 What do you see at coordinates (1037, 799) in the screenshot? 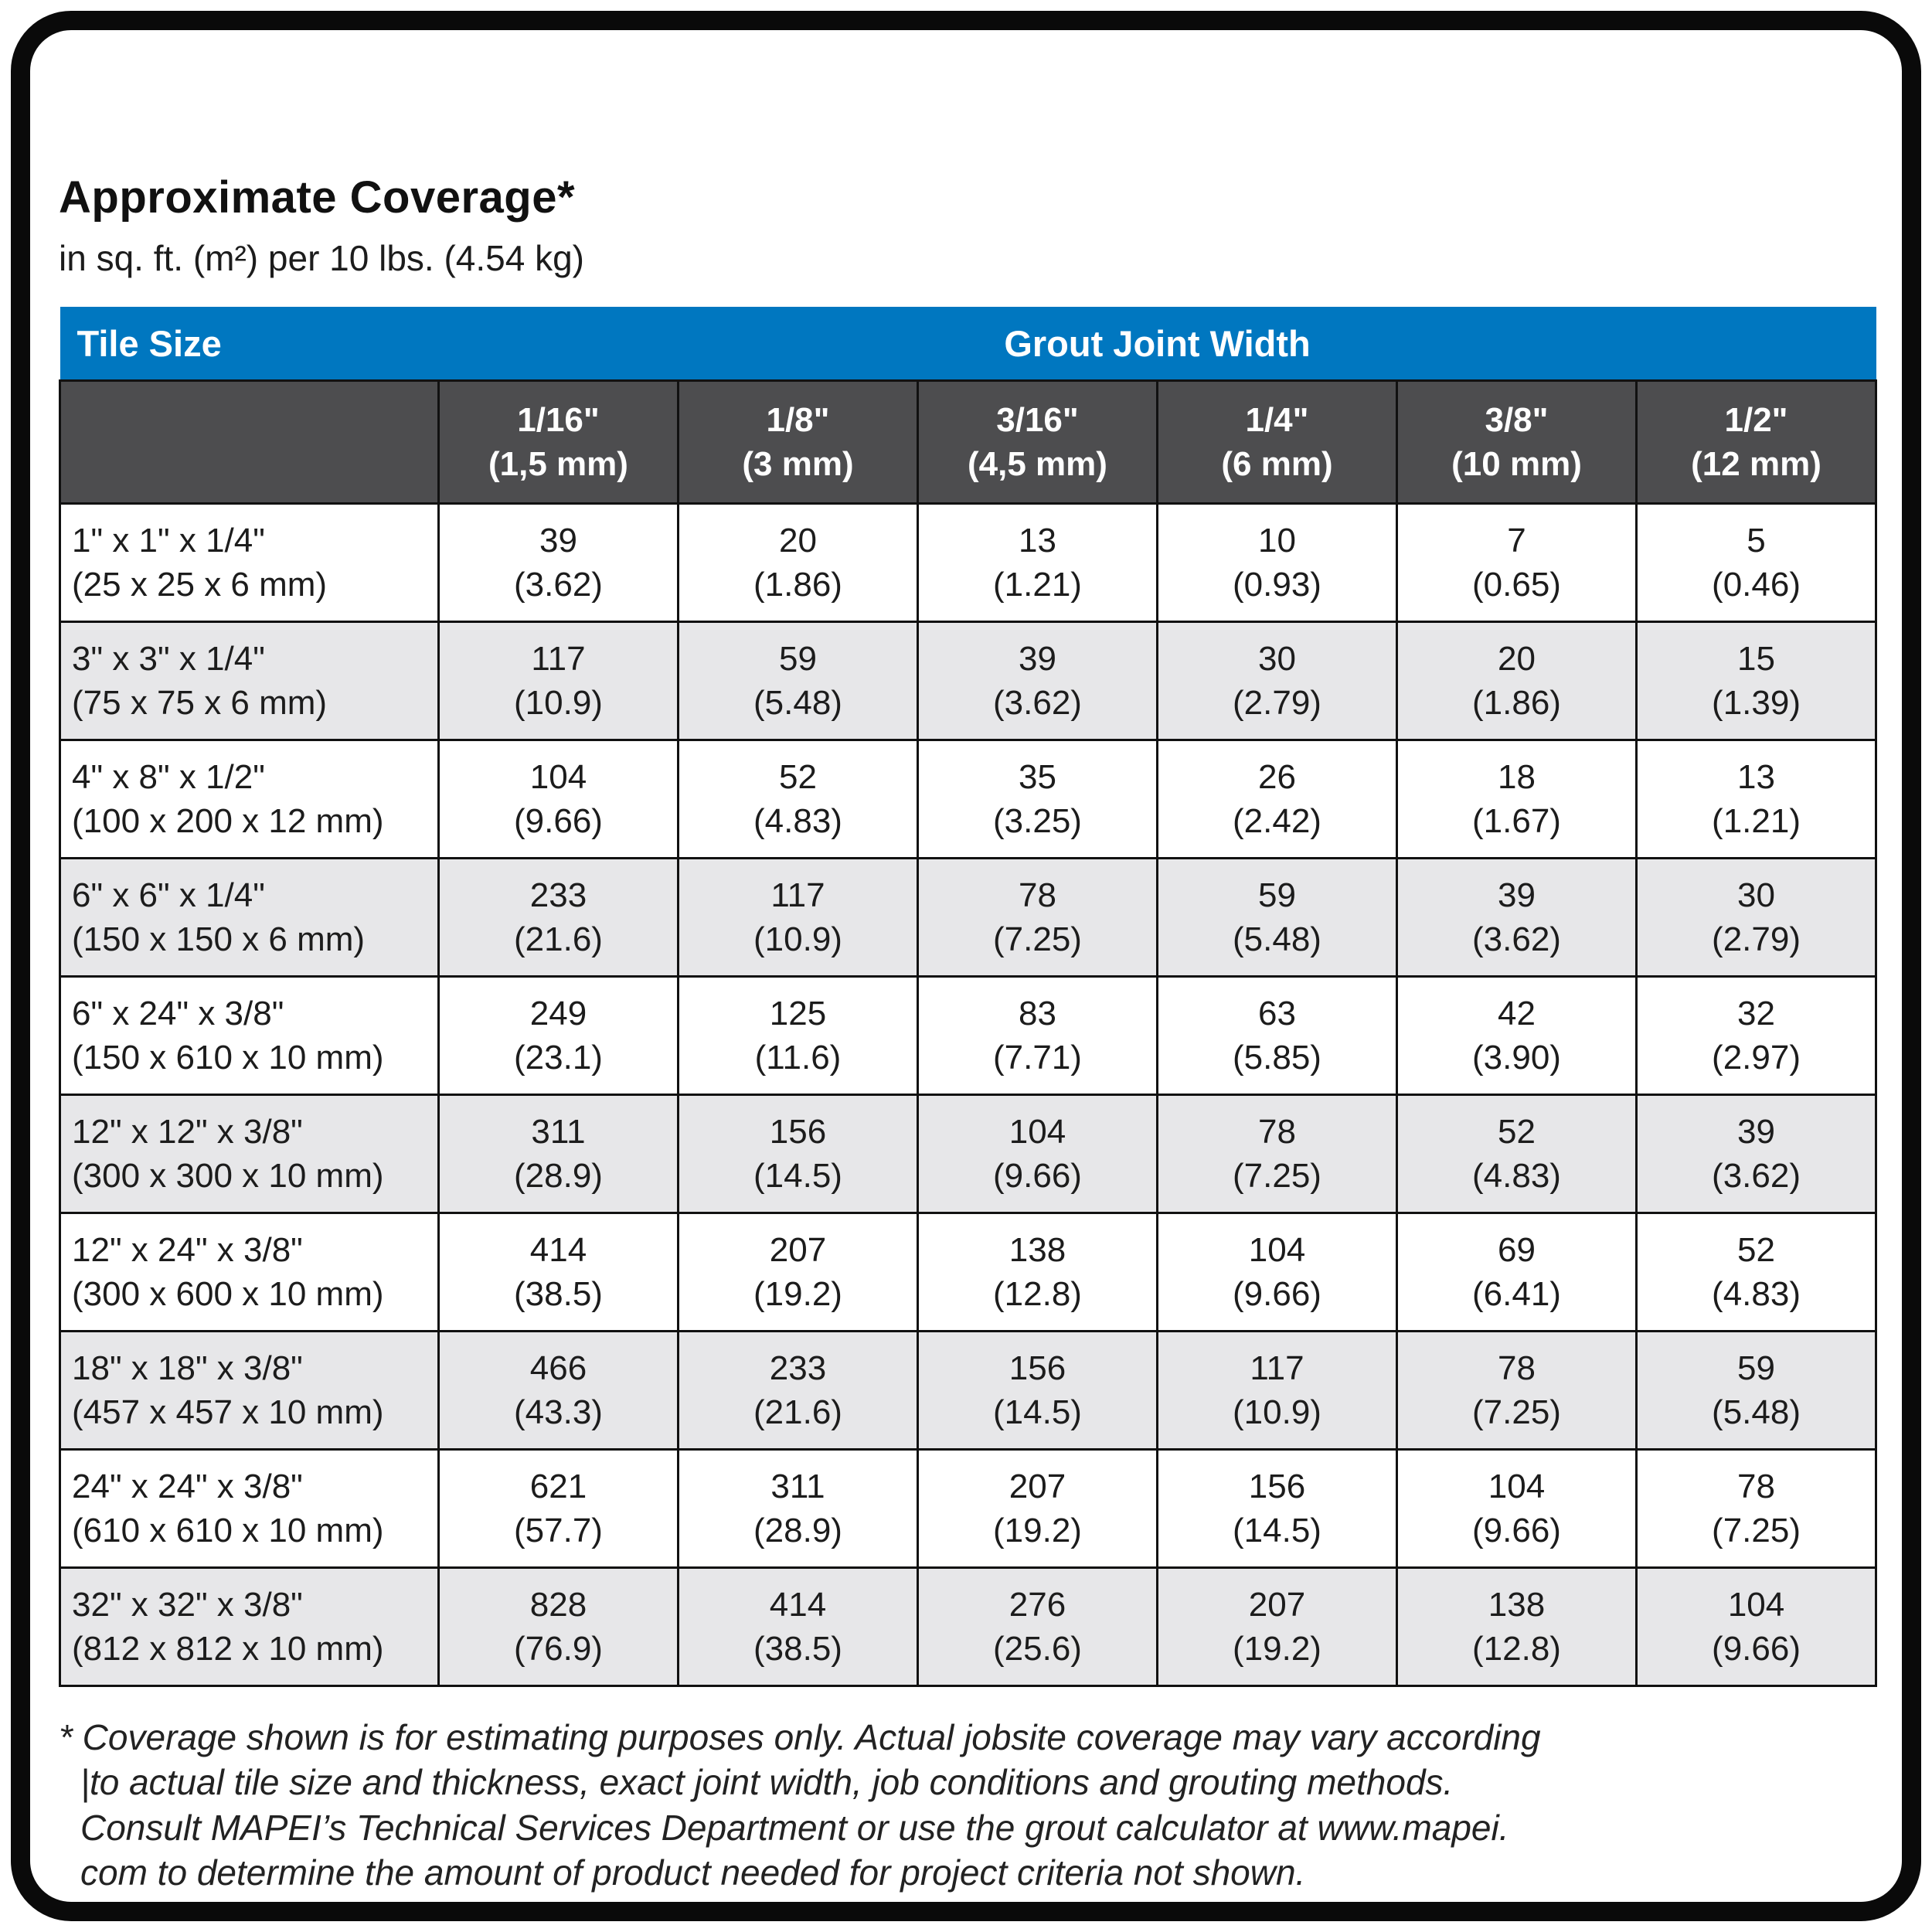
I see `coverage-cell: 35 (3.25)` at bounding box center [1037, 799].